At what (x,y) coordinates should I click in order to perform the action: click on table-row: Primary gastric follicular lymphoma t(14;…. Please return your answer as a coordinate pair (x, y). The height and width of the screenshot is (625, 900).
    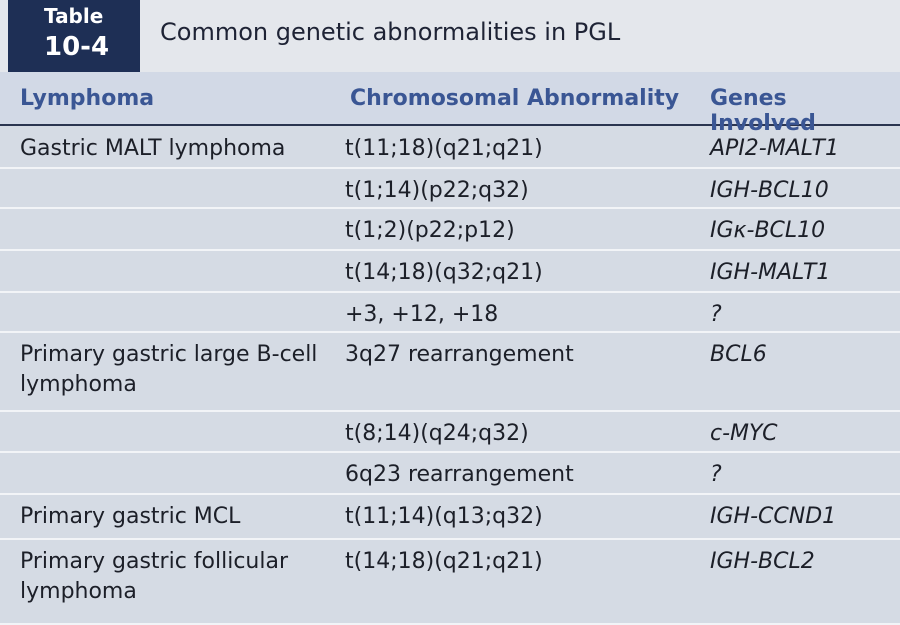
    Looking at the image, I should click on (450, 581).